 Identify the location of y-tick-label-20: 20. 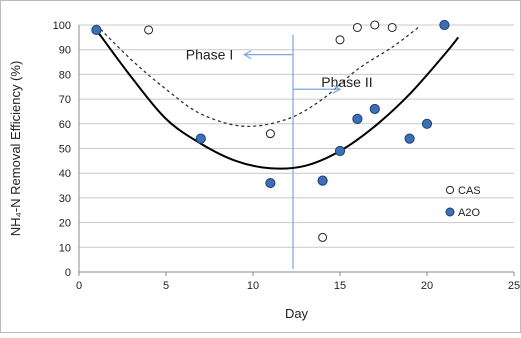
(65, 224).